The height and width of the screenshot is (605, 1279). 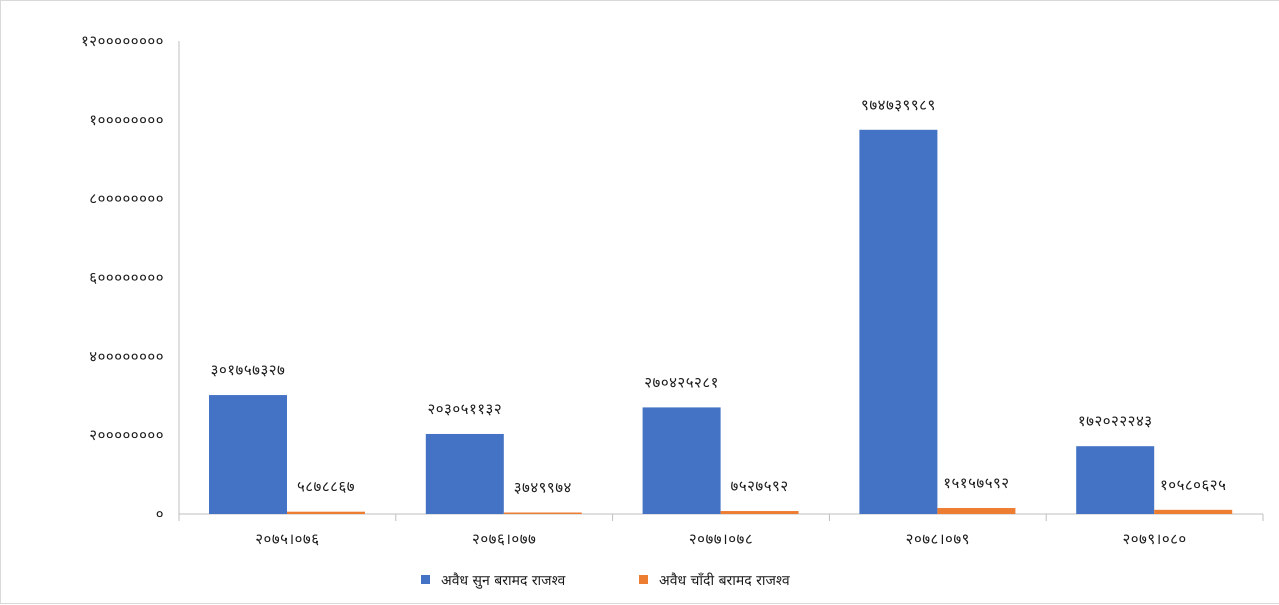 What do you see at coordinates (160, 514) in the screenshot?
I see `y-tick-label: ०` at bounding box center [160, 514].